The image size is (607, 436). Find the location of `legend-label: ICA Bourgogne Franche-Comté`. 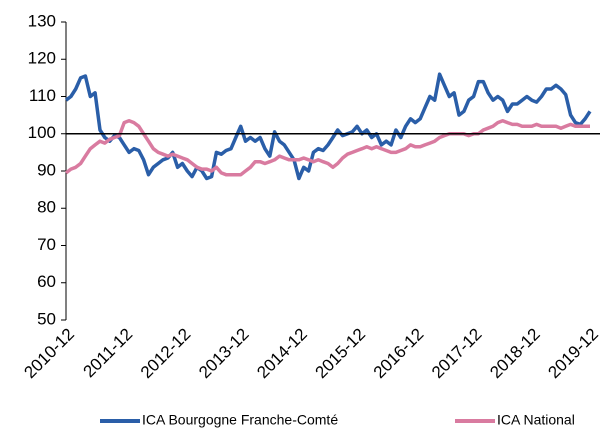

legend-label: ICA Bourgogne Franche-Comté is located at coordinates (240, 420).